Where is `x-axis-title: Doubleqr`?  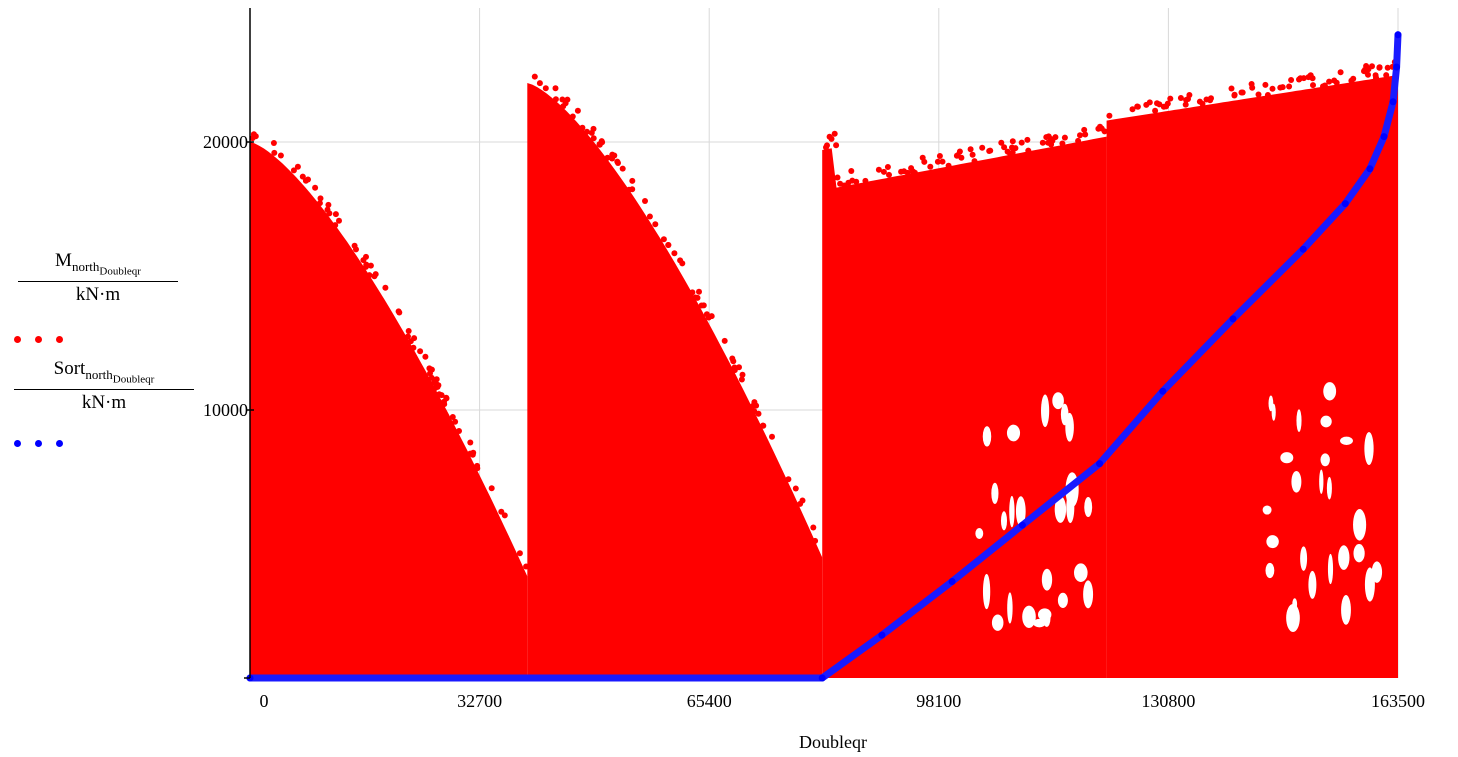 x-axis-title: Doubleqr is located at coordinates (833, 742).